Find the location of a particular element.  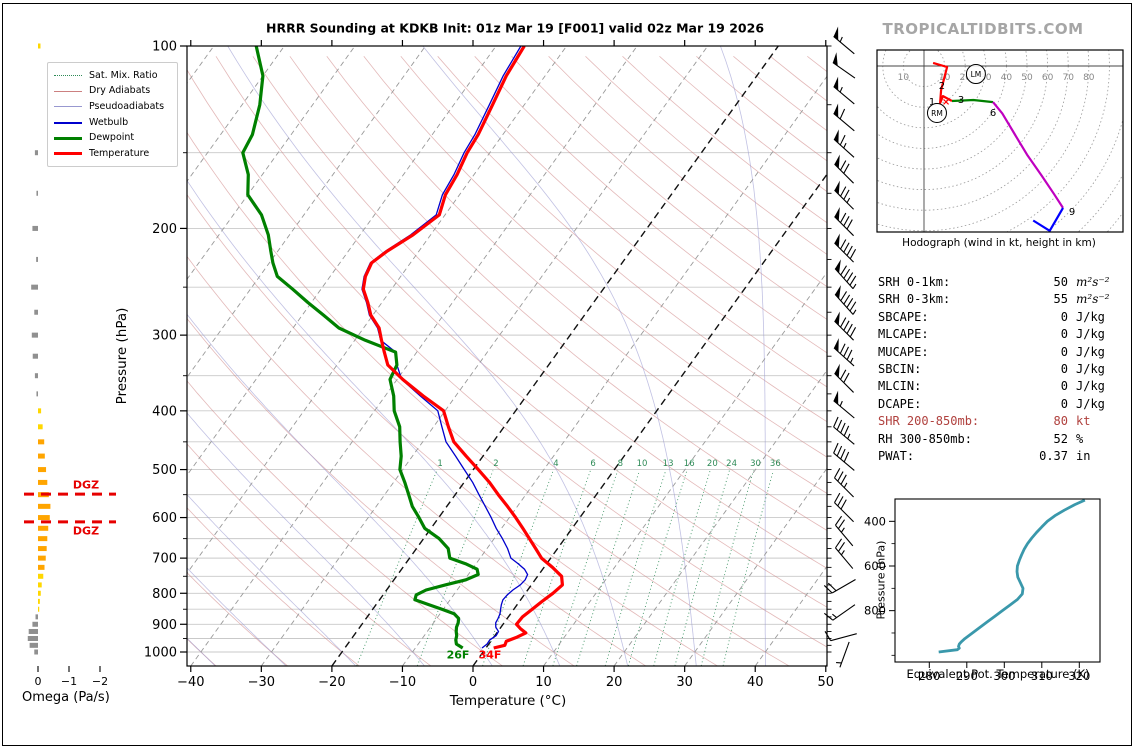

hodograph-axis-label: 70 is located at coordinates (1068, 78).